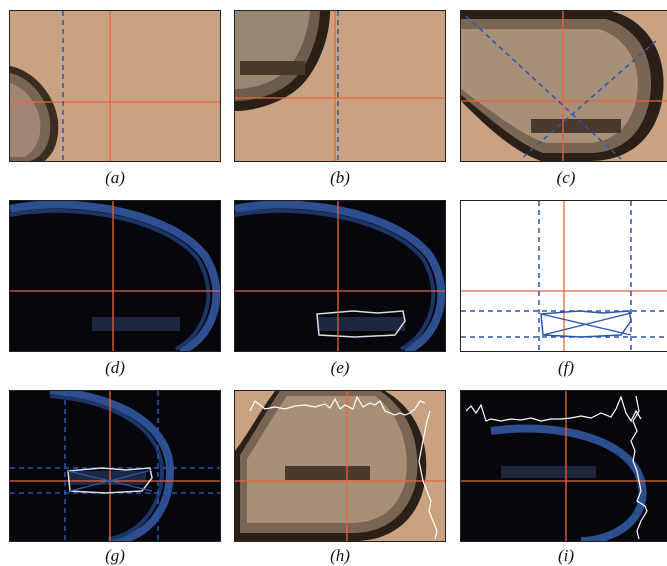 The width and height of the screenshot is (667, 566). What do you see at coordinates (340, 555) in the screenshot?
I see `caption-h: (h)` at bounding box center [340, 555].